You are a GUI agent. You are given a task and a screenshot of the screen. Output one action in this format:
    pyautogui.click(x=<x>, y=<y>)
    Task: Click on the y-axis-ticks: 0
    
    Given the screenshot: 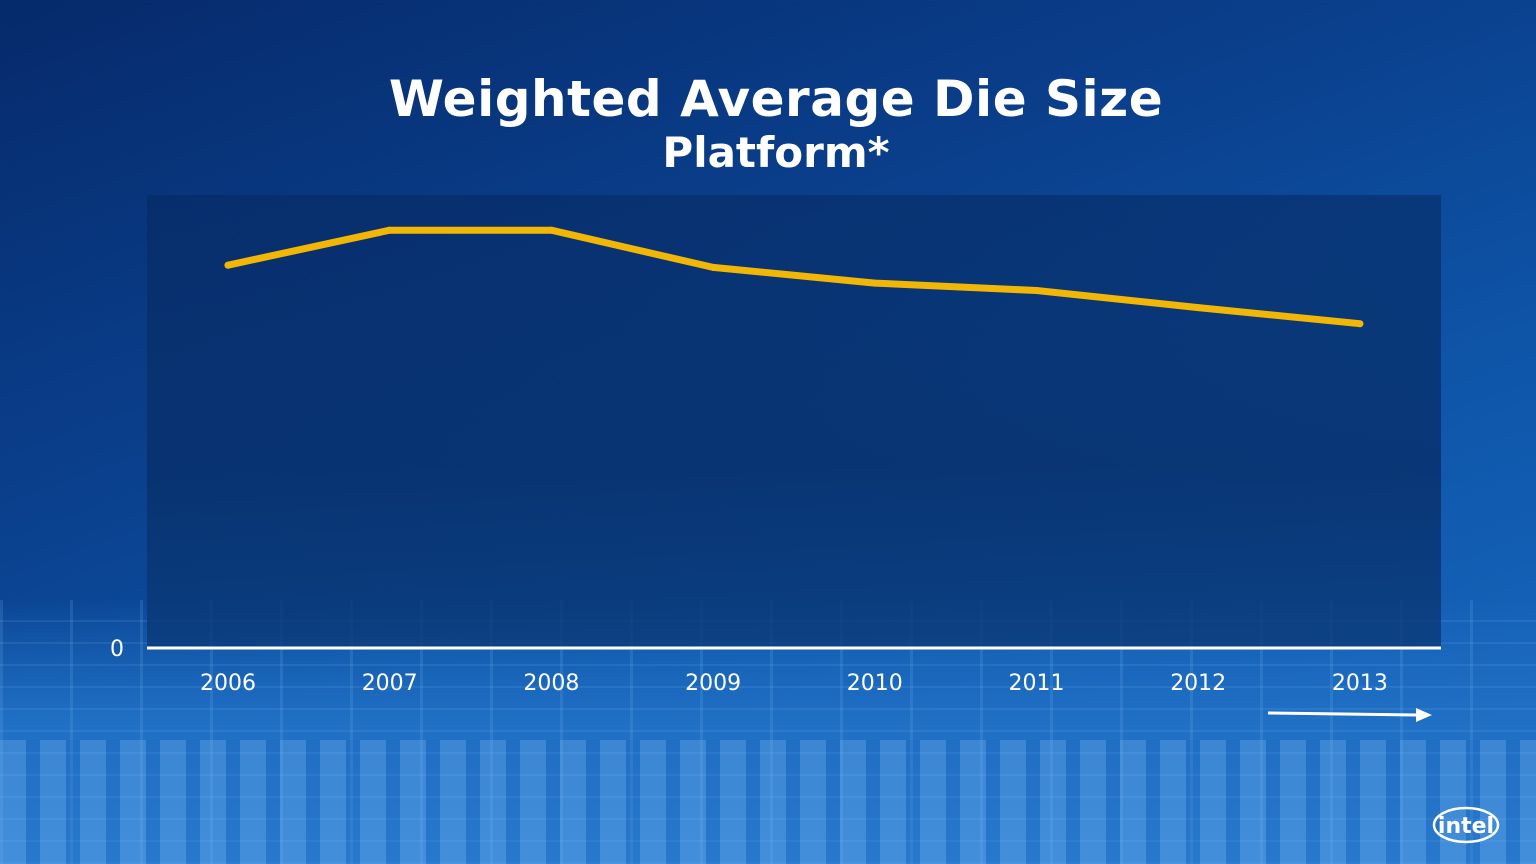 What is the action you would take?
    pyautogui.click(x=117, y=649)
    